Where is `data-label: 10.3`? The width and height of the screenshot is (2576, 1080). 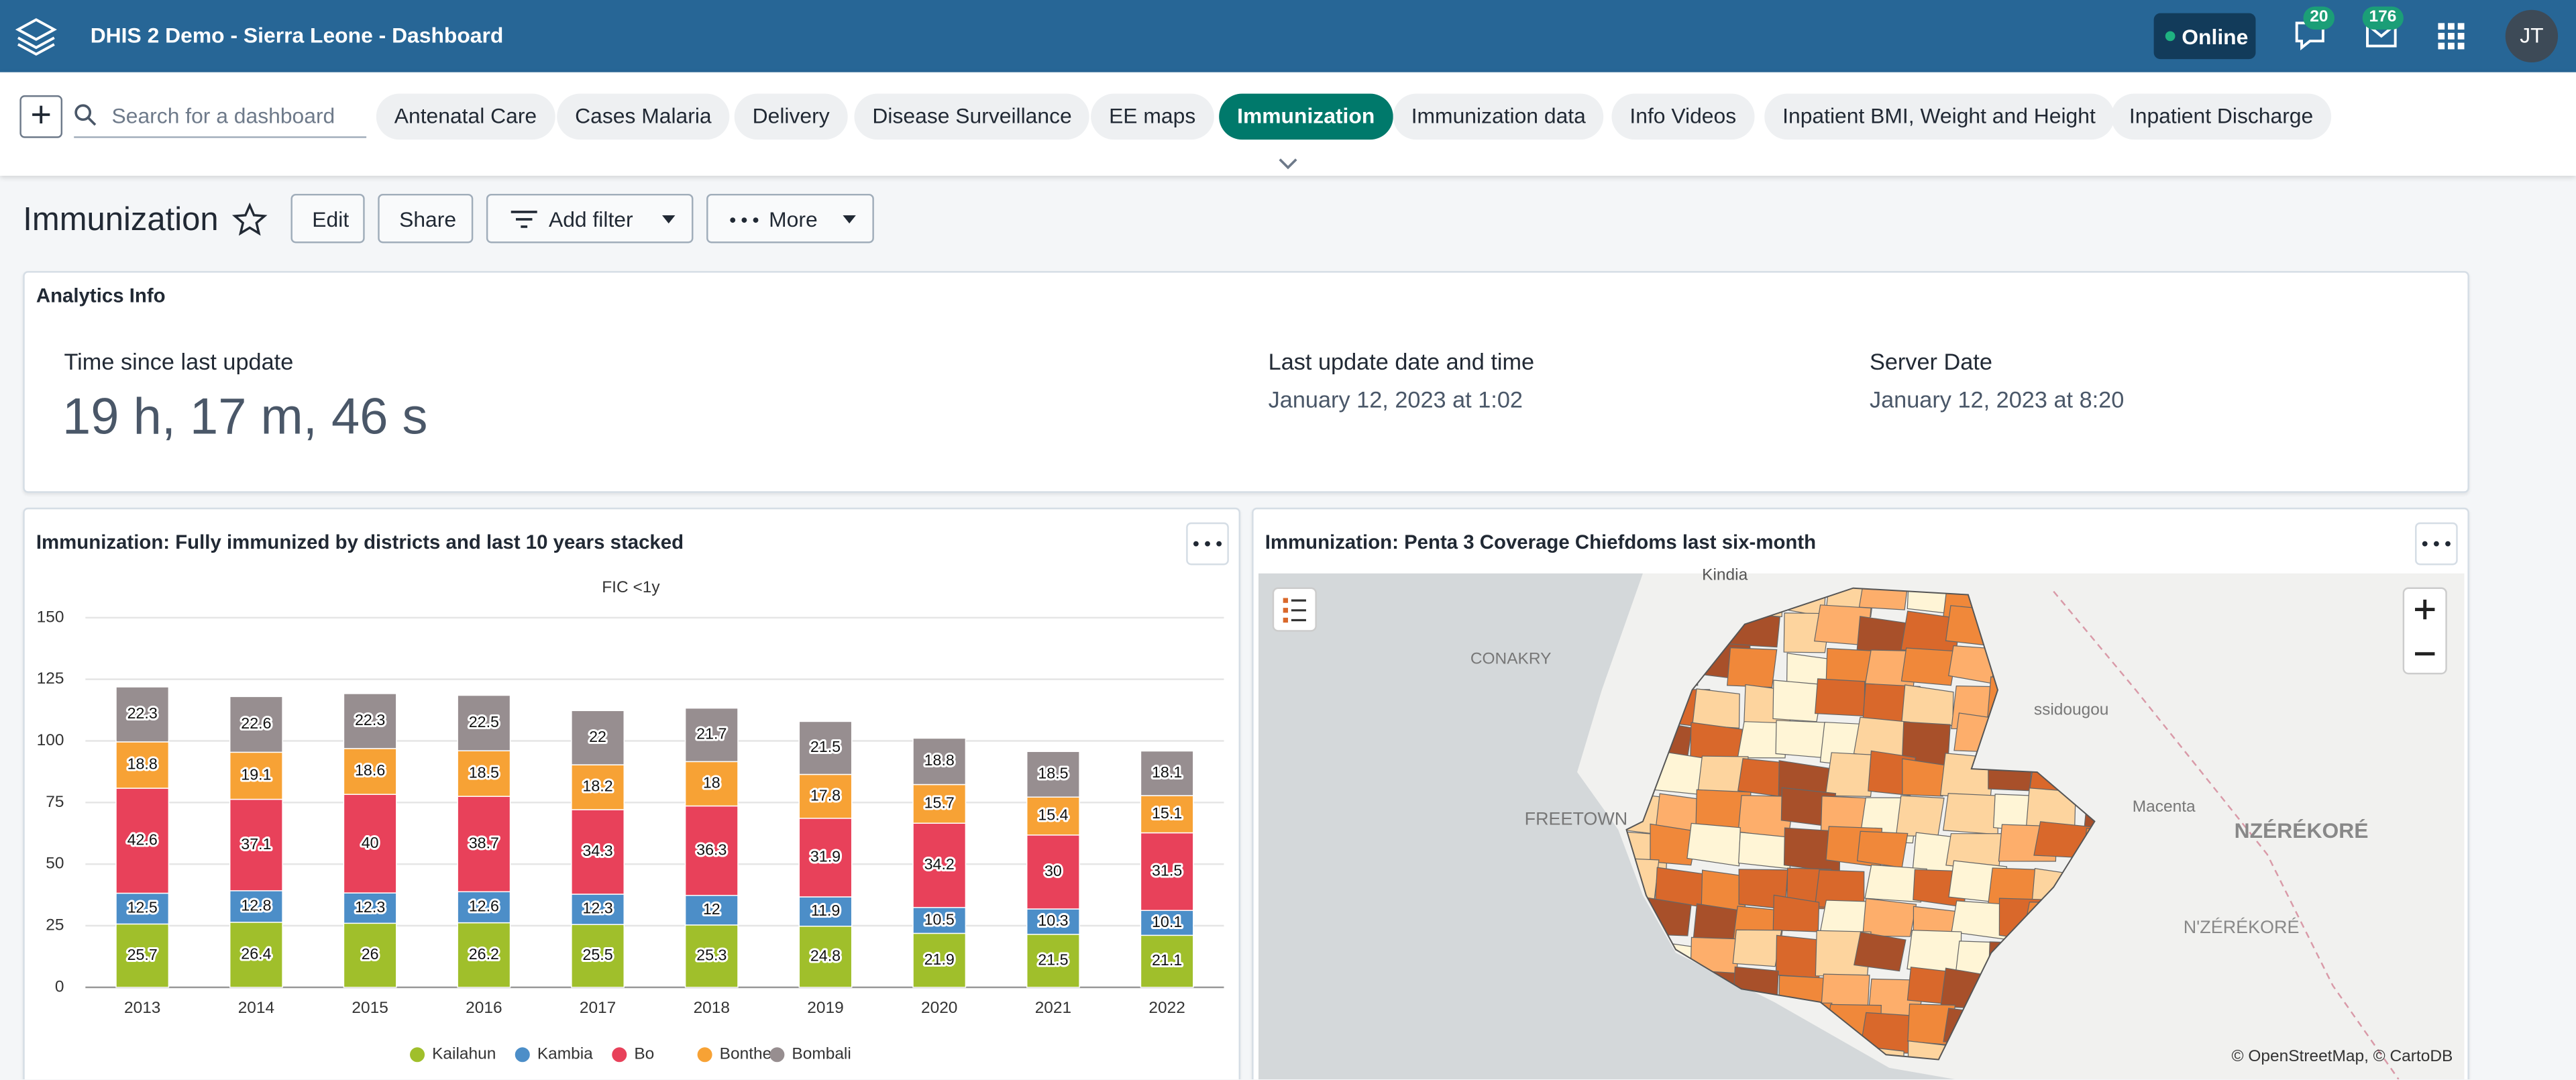
data-label: 10.3 is located at coordinates (1053, 920).